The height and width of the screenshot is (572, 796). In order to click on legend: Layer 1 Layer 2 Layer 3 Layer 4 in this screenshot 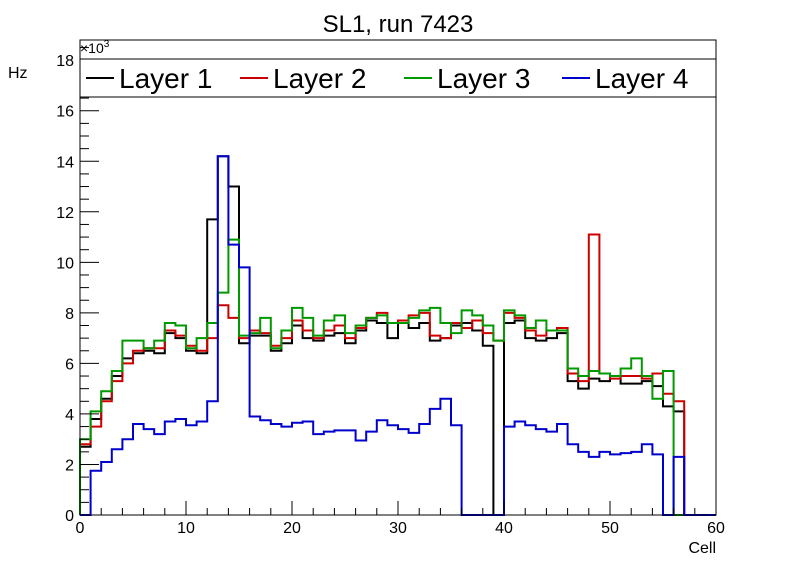, I will do `click(398, 78)`.